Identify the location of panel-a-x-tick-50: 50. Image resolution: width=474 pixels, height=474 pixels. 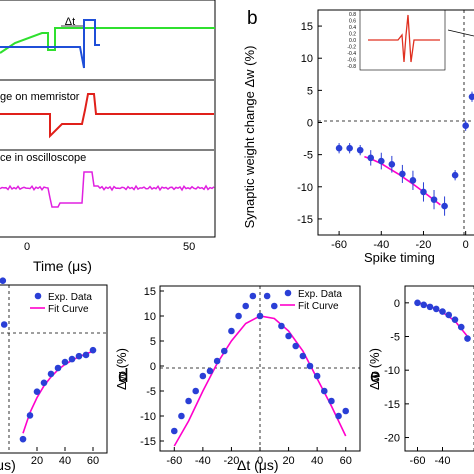
(189, 247).